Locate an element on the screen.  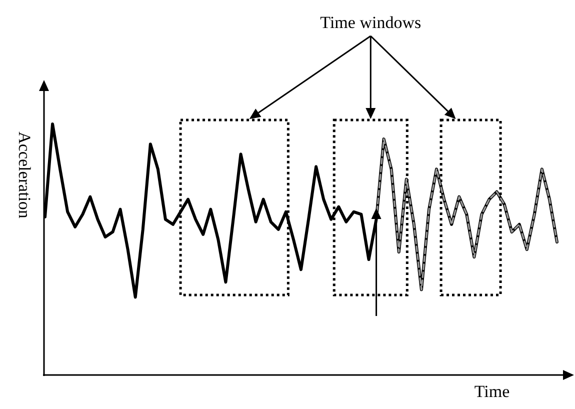
y-axis-title: Acceleration is located at coordinates (24, 175).